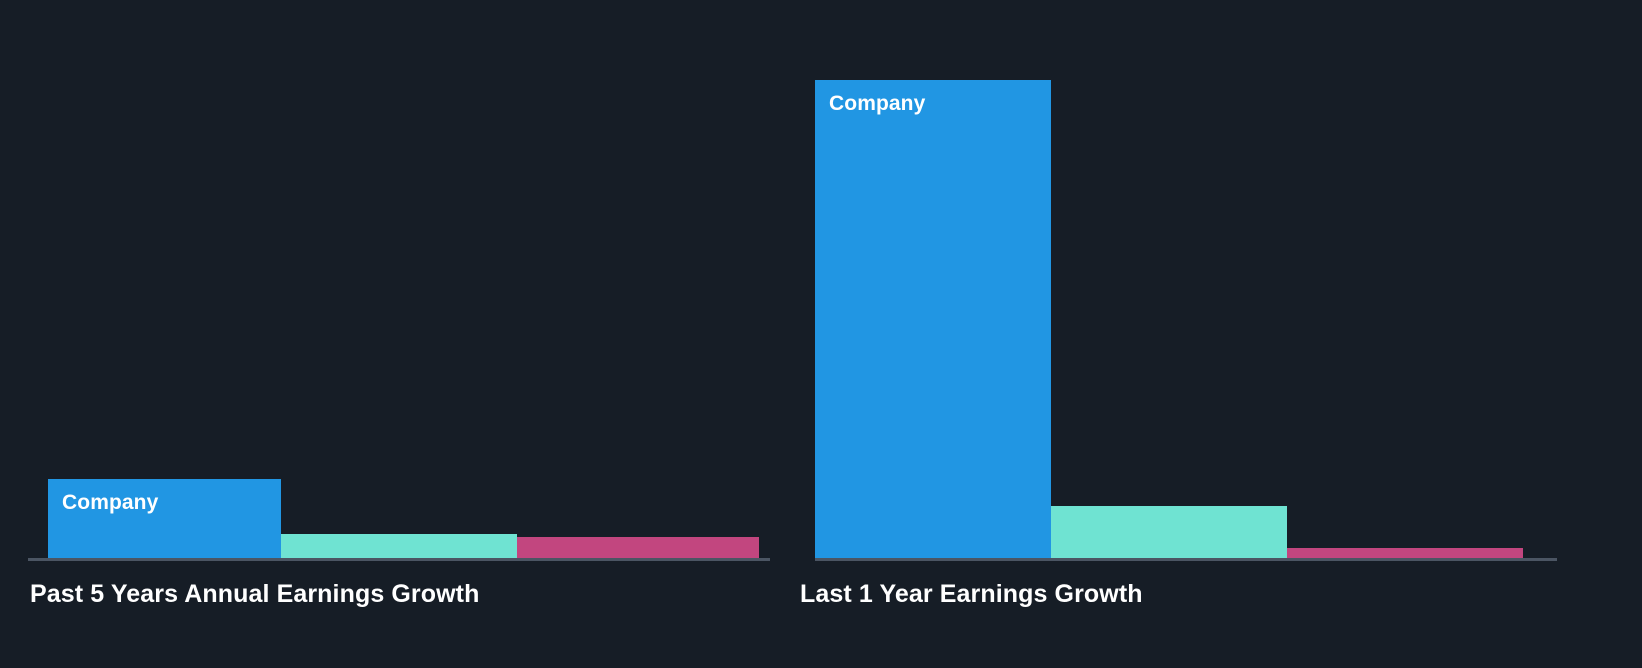 This screenshot has height=668, width=1642. What do you see at coordinates (877, 103) in the screenshot?
I see `company-series-name-right: Company` at bounding box center [877, 103].